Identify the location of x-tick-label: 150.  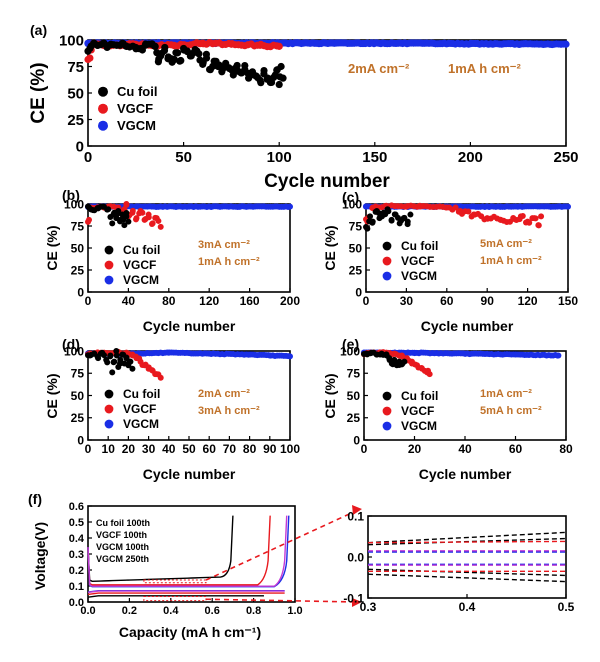
(568, 301).